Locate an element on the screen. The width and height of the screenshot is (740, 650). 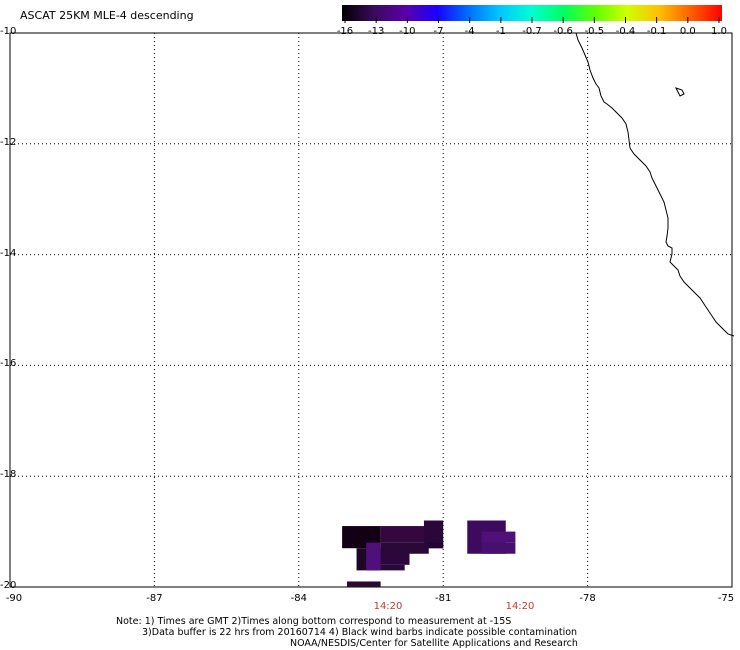
lat-label: -20 is located at coordinates (8, 585).